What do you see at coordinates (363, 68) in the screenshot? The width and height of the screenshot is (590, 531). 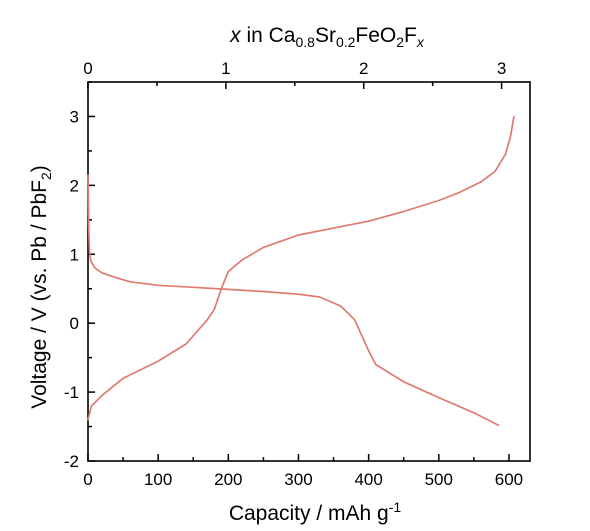 I see `top-x-tick-label: 2` at bounding box center [363, 68].